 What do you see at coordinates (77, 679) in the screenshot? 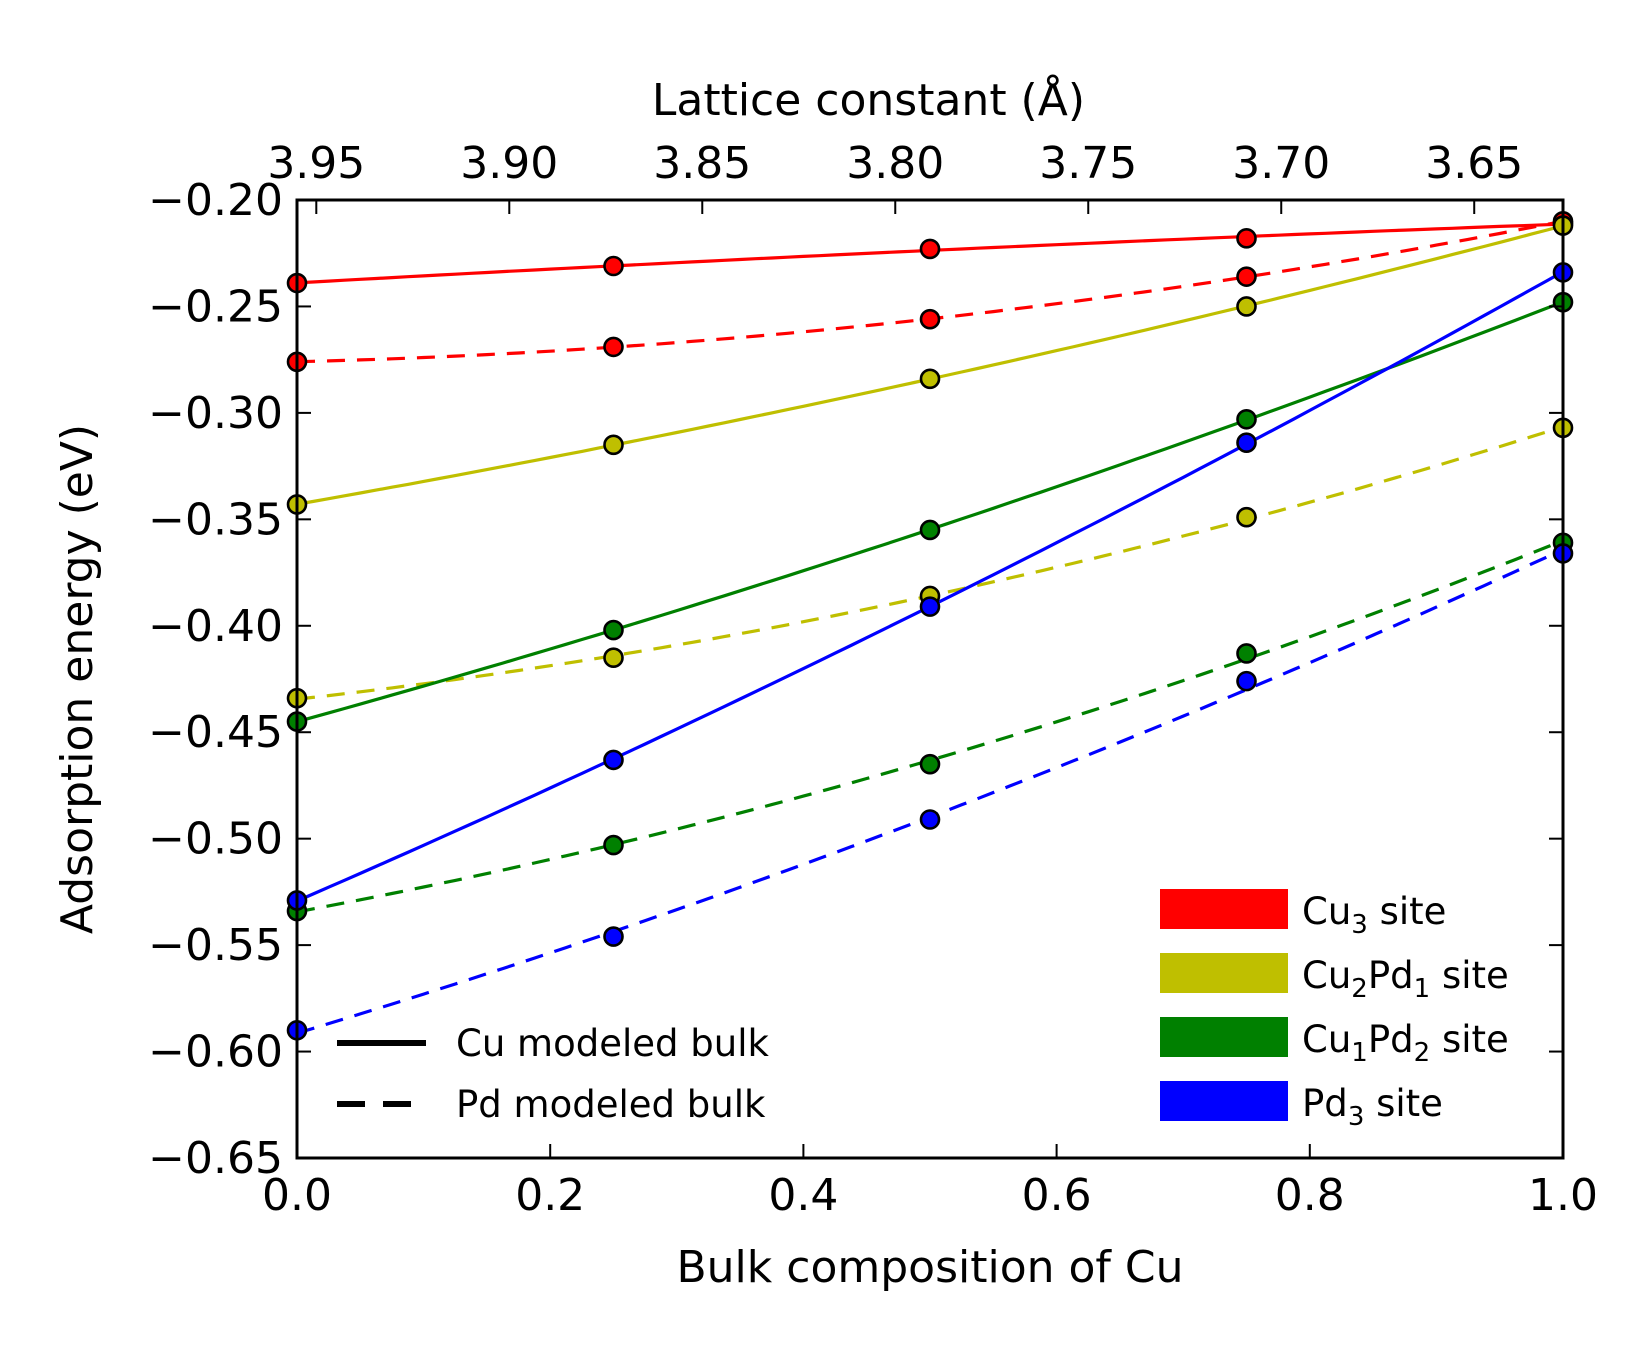
I see `y-axis-title: Adsorption energy (eV)` at bounding box center [77, 679].